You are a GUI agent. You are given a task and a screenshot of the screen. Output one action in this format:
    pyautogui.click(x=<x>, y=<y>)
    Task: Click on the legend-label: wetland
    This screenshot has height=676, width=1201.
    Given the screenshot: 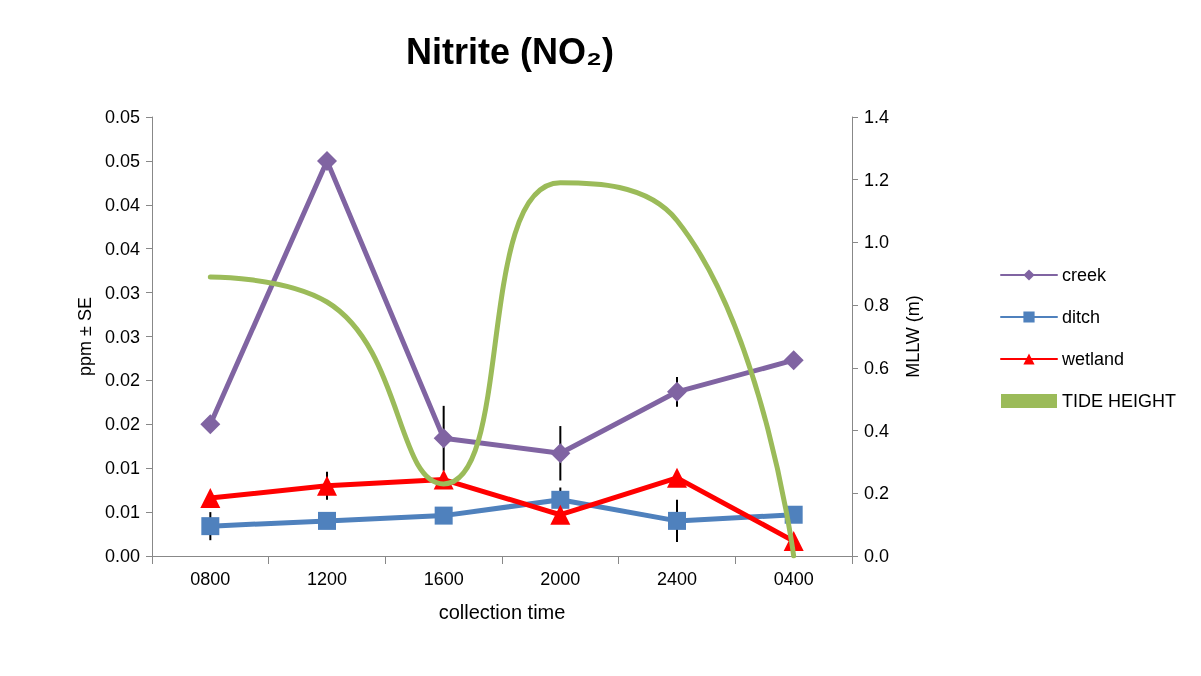 What is the action you would take?
    pyautogui.click(x=1093, y=359)
    